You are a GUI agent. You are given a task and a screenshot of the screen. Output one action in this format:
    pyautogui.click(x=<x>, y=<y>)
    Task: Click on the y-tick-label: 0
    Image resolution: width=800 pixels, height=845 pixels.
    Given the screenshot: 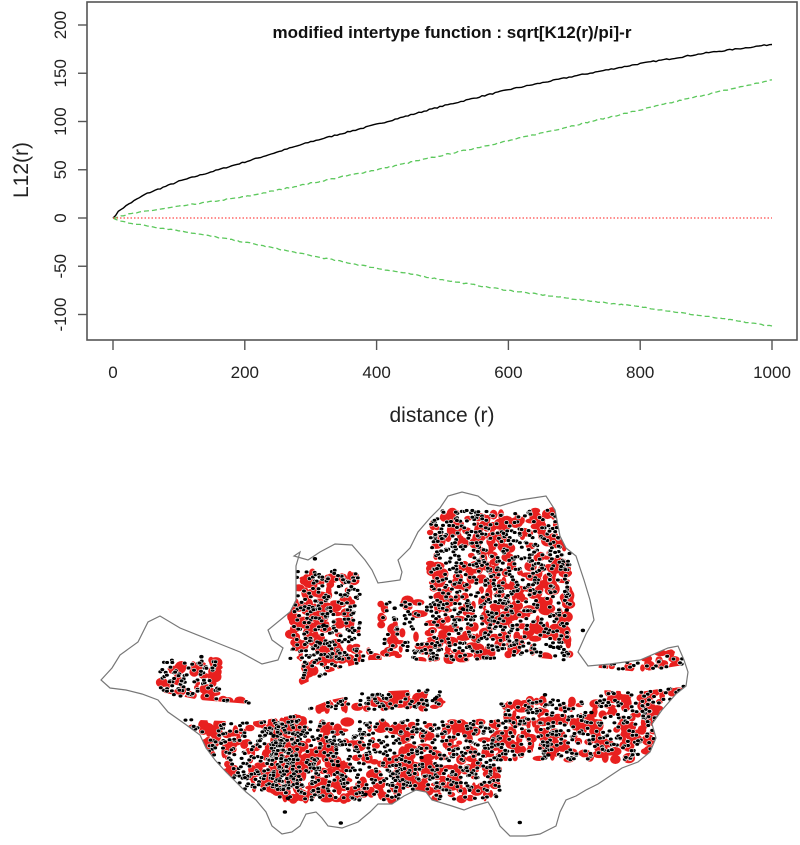 What is the action you would take?
    pyautogui.click(x=60, y=217)
    